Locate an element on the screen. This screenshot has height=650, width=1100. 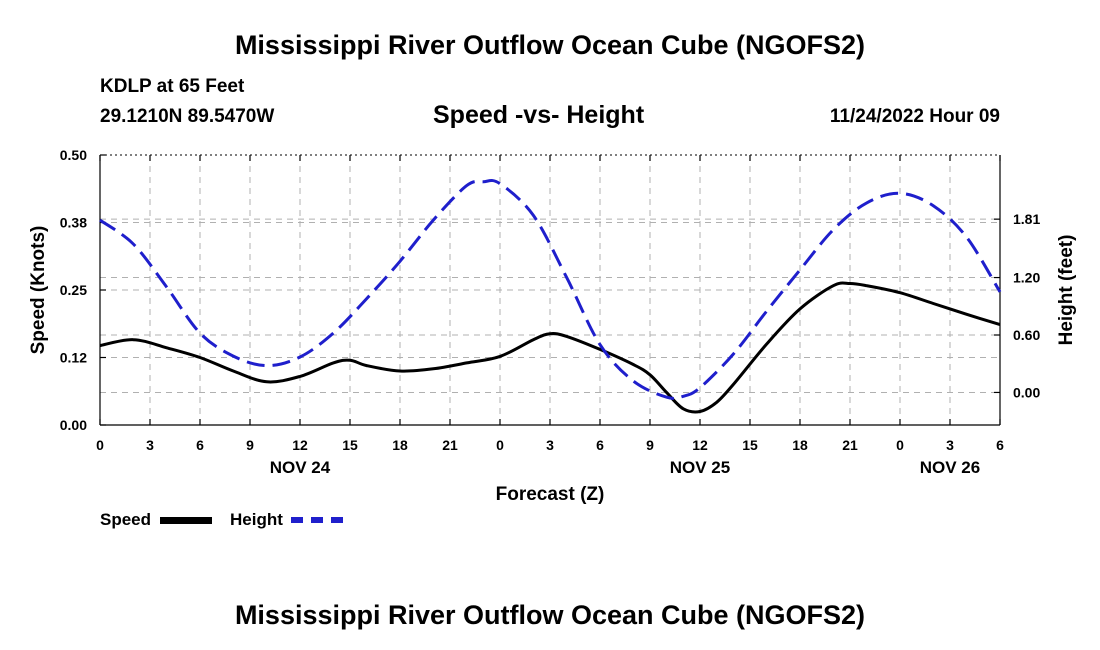
forecast-timestamp: 11/24/2022 Hour 09 is located at coordinates (914, 116).